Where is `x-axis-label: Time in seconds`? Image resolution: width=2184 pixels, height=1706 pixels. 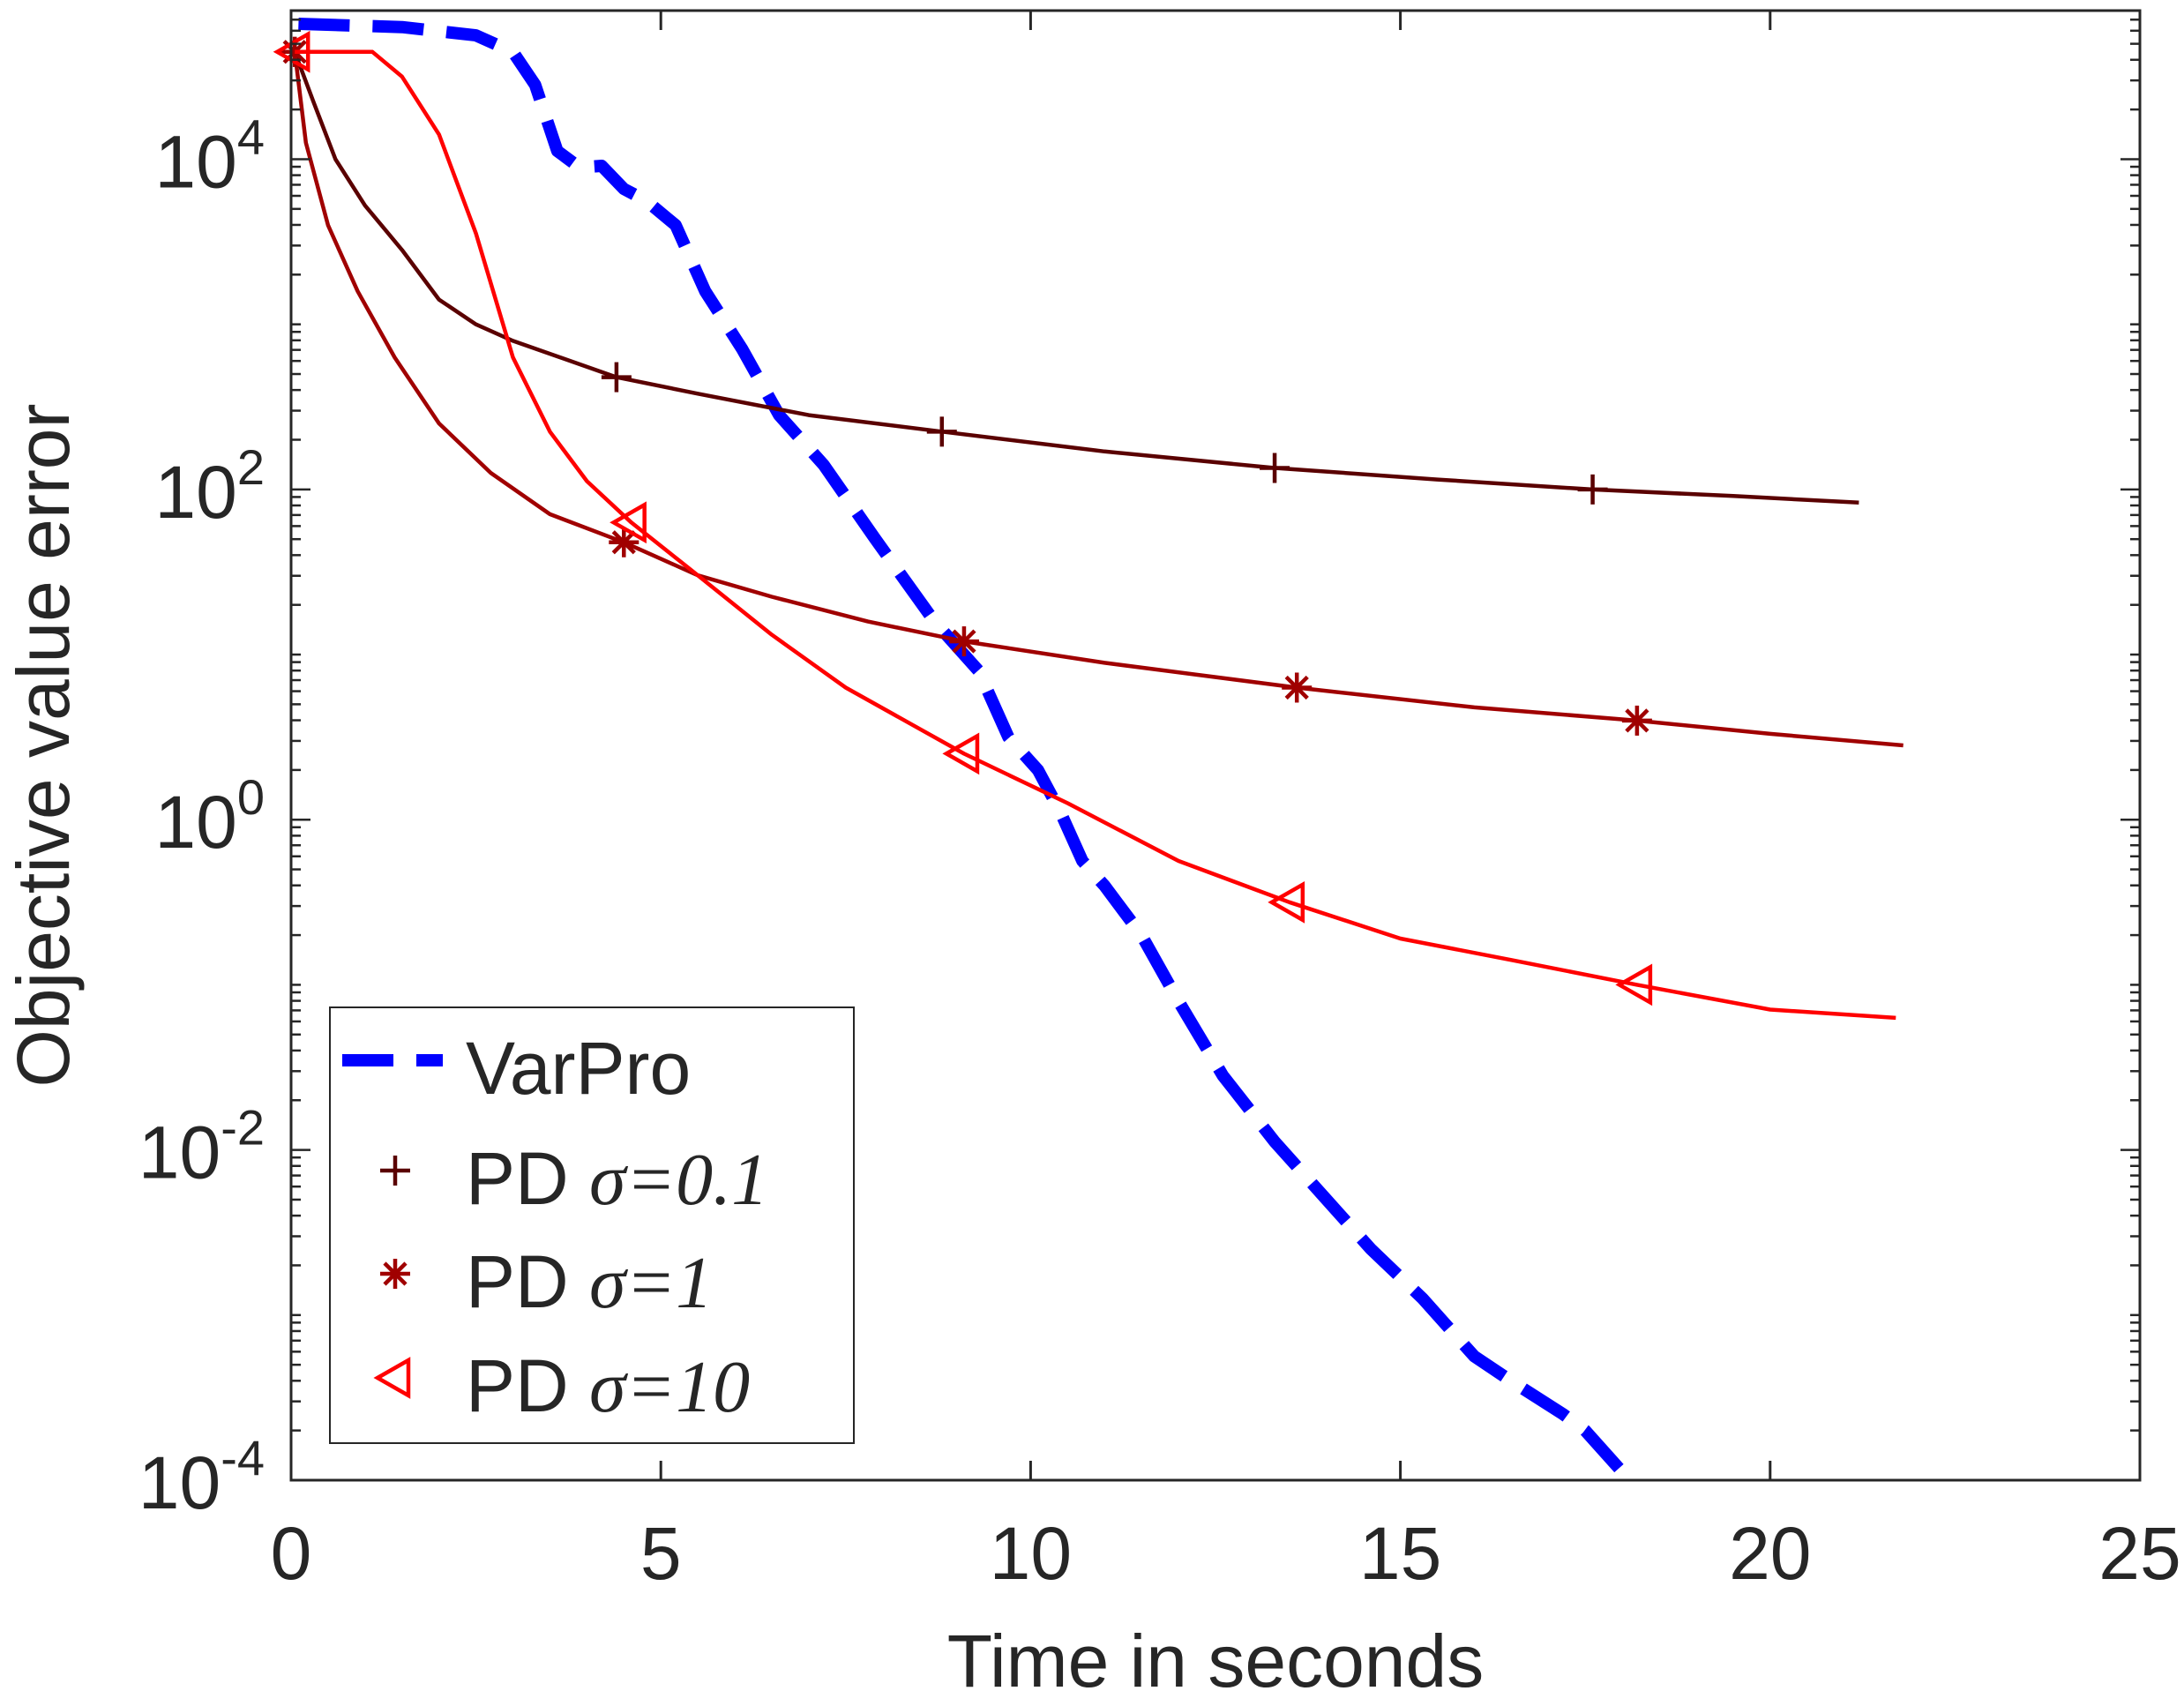
x-axis-label: Time in seconds is located at coordinates (1215, 1661).